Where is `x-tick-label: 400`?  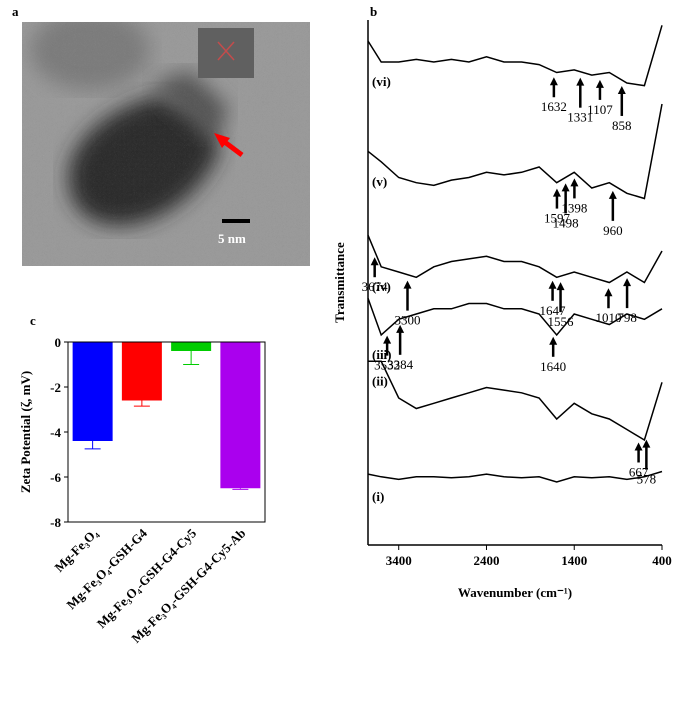 x-tick-label: 400 is located at coordinates (662, 560).